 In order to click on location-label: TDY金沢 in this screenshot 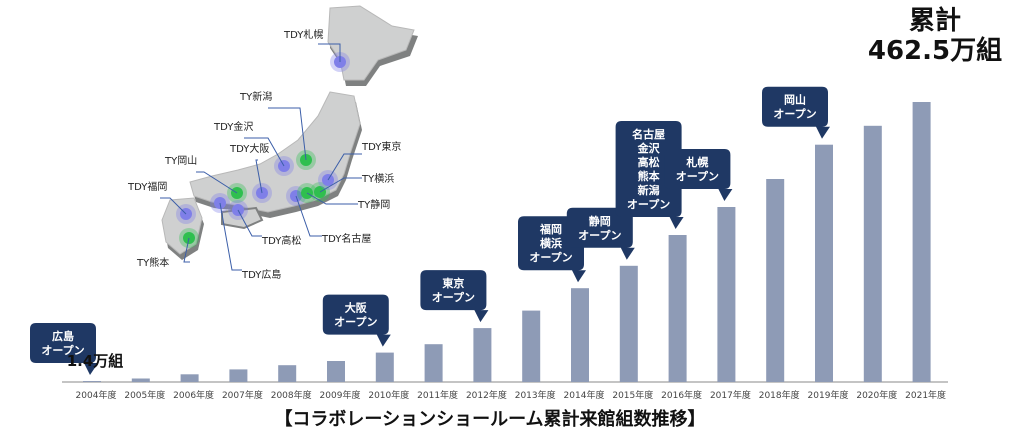, I will do `click(233, 126)`.